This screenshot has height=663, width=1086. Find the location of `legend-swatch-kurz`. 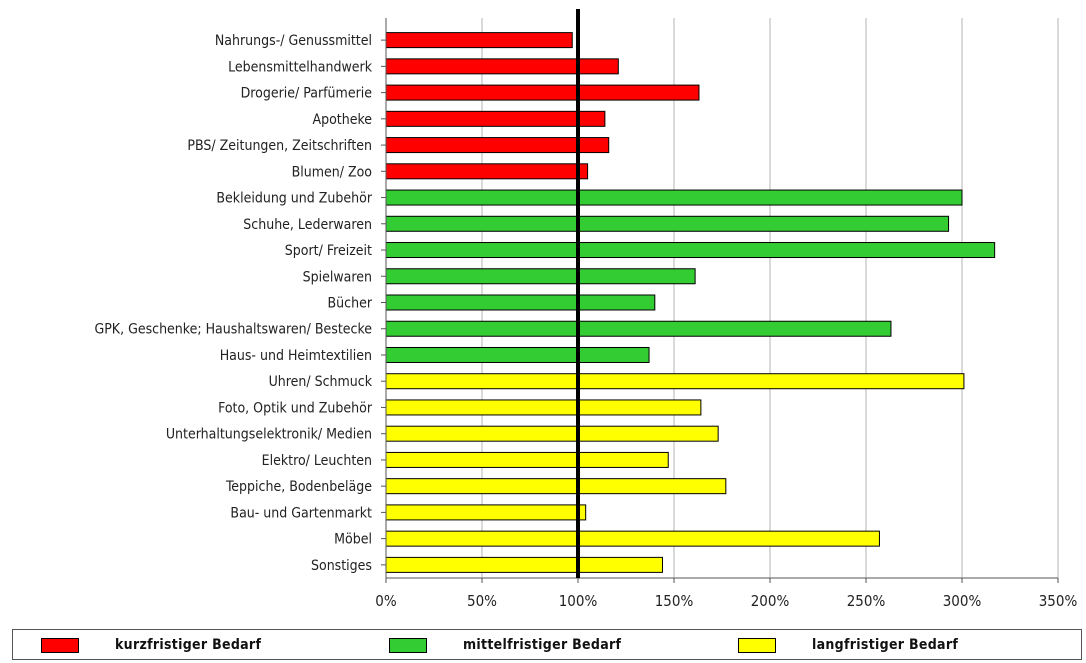

legend-swatch-kurz is located at coordinates (60, 645).